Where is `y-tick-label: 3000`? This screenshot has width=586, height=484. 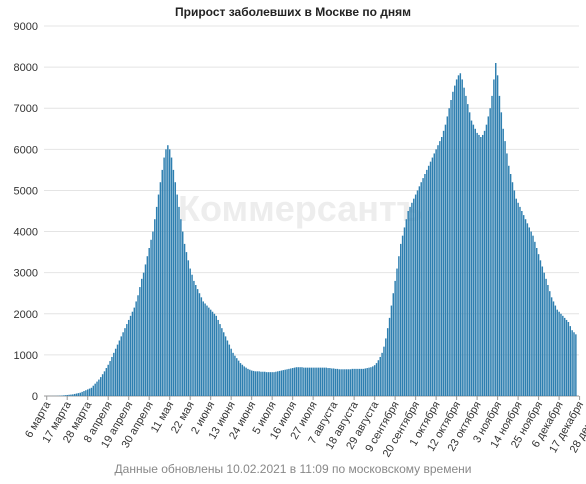 y-tick-label: 3000 is located at coordinates (26, 274).